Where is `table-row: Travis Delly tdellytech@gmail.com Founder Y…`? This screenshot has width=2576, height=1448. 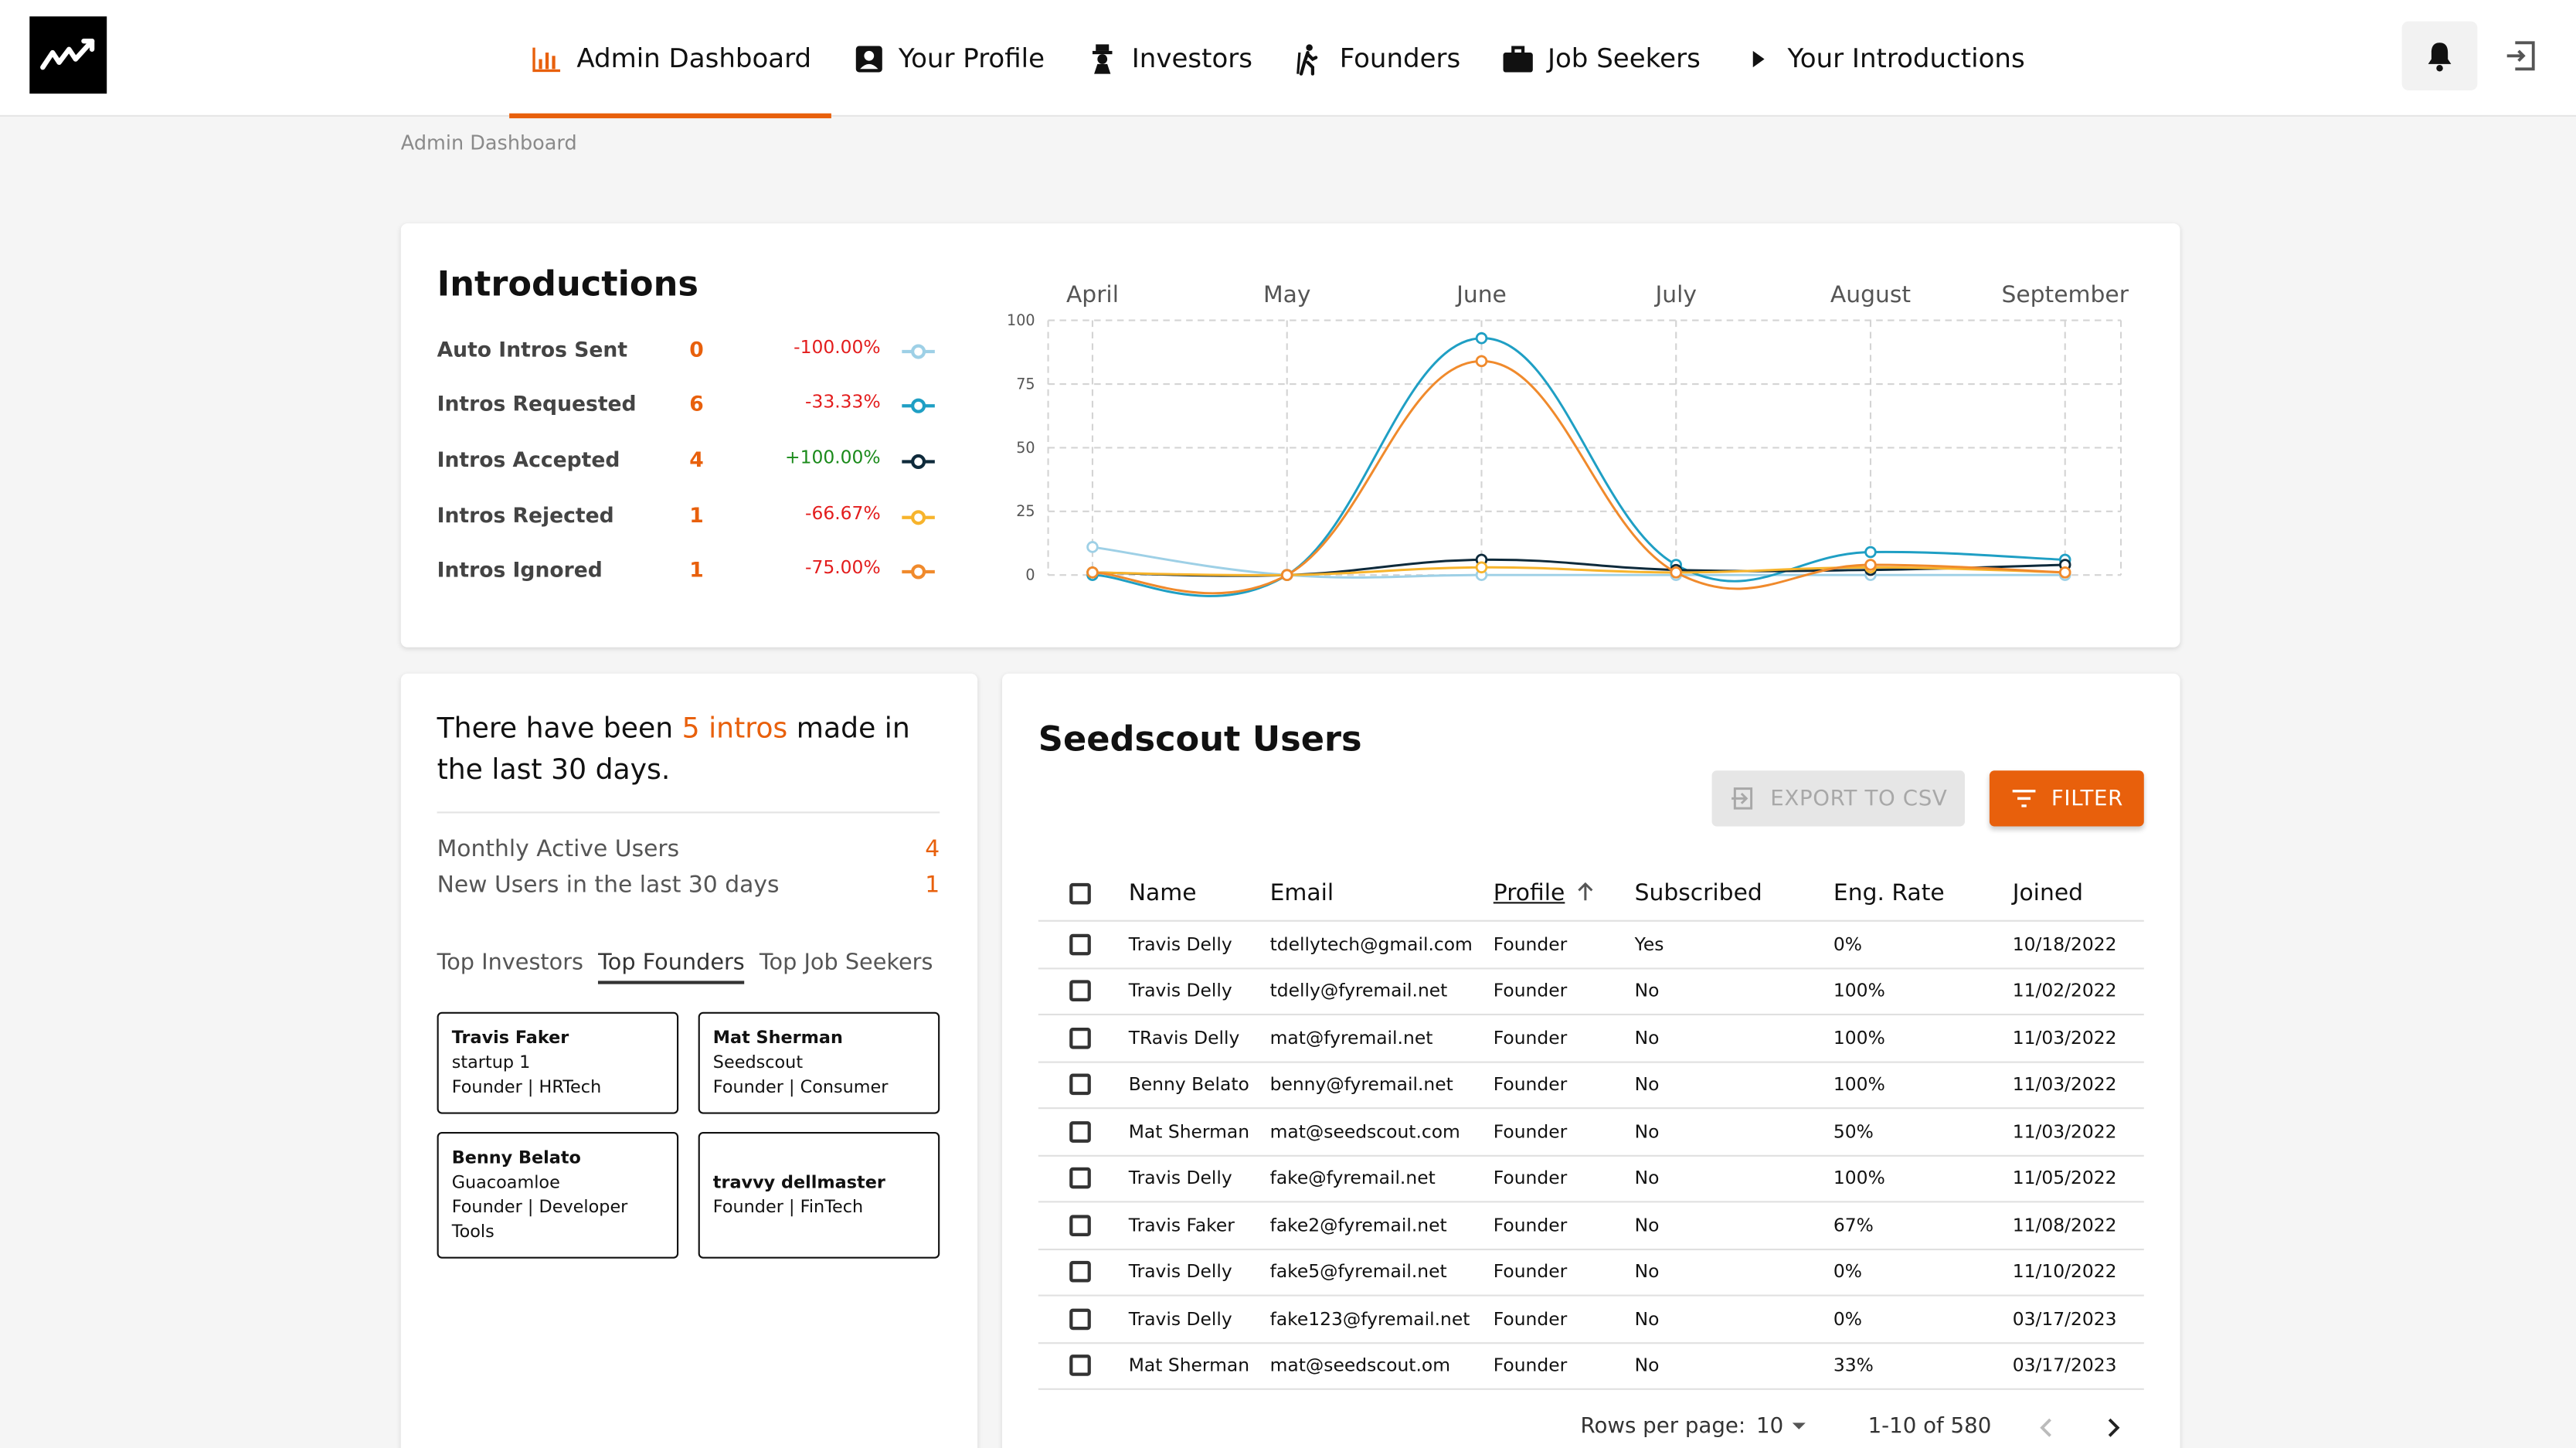 table-row: Travis Delly tdellytech@gmail.com Founder Y… is located at coordinates (1591, 946).